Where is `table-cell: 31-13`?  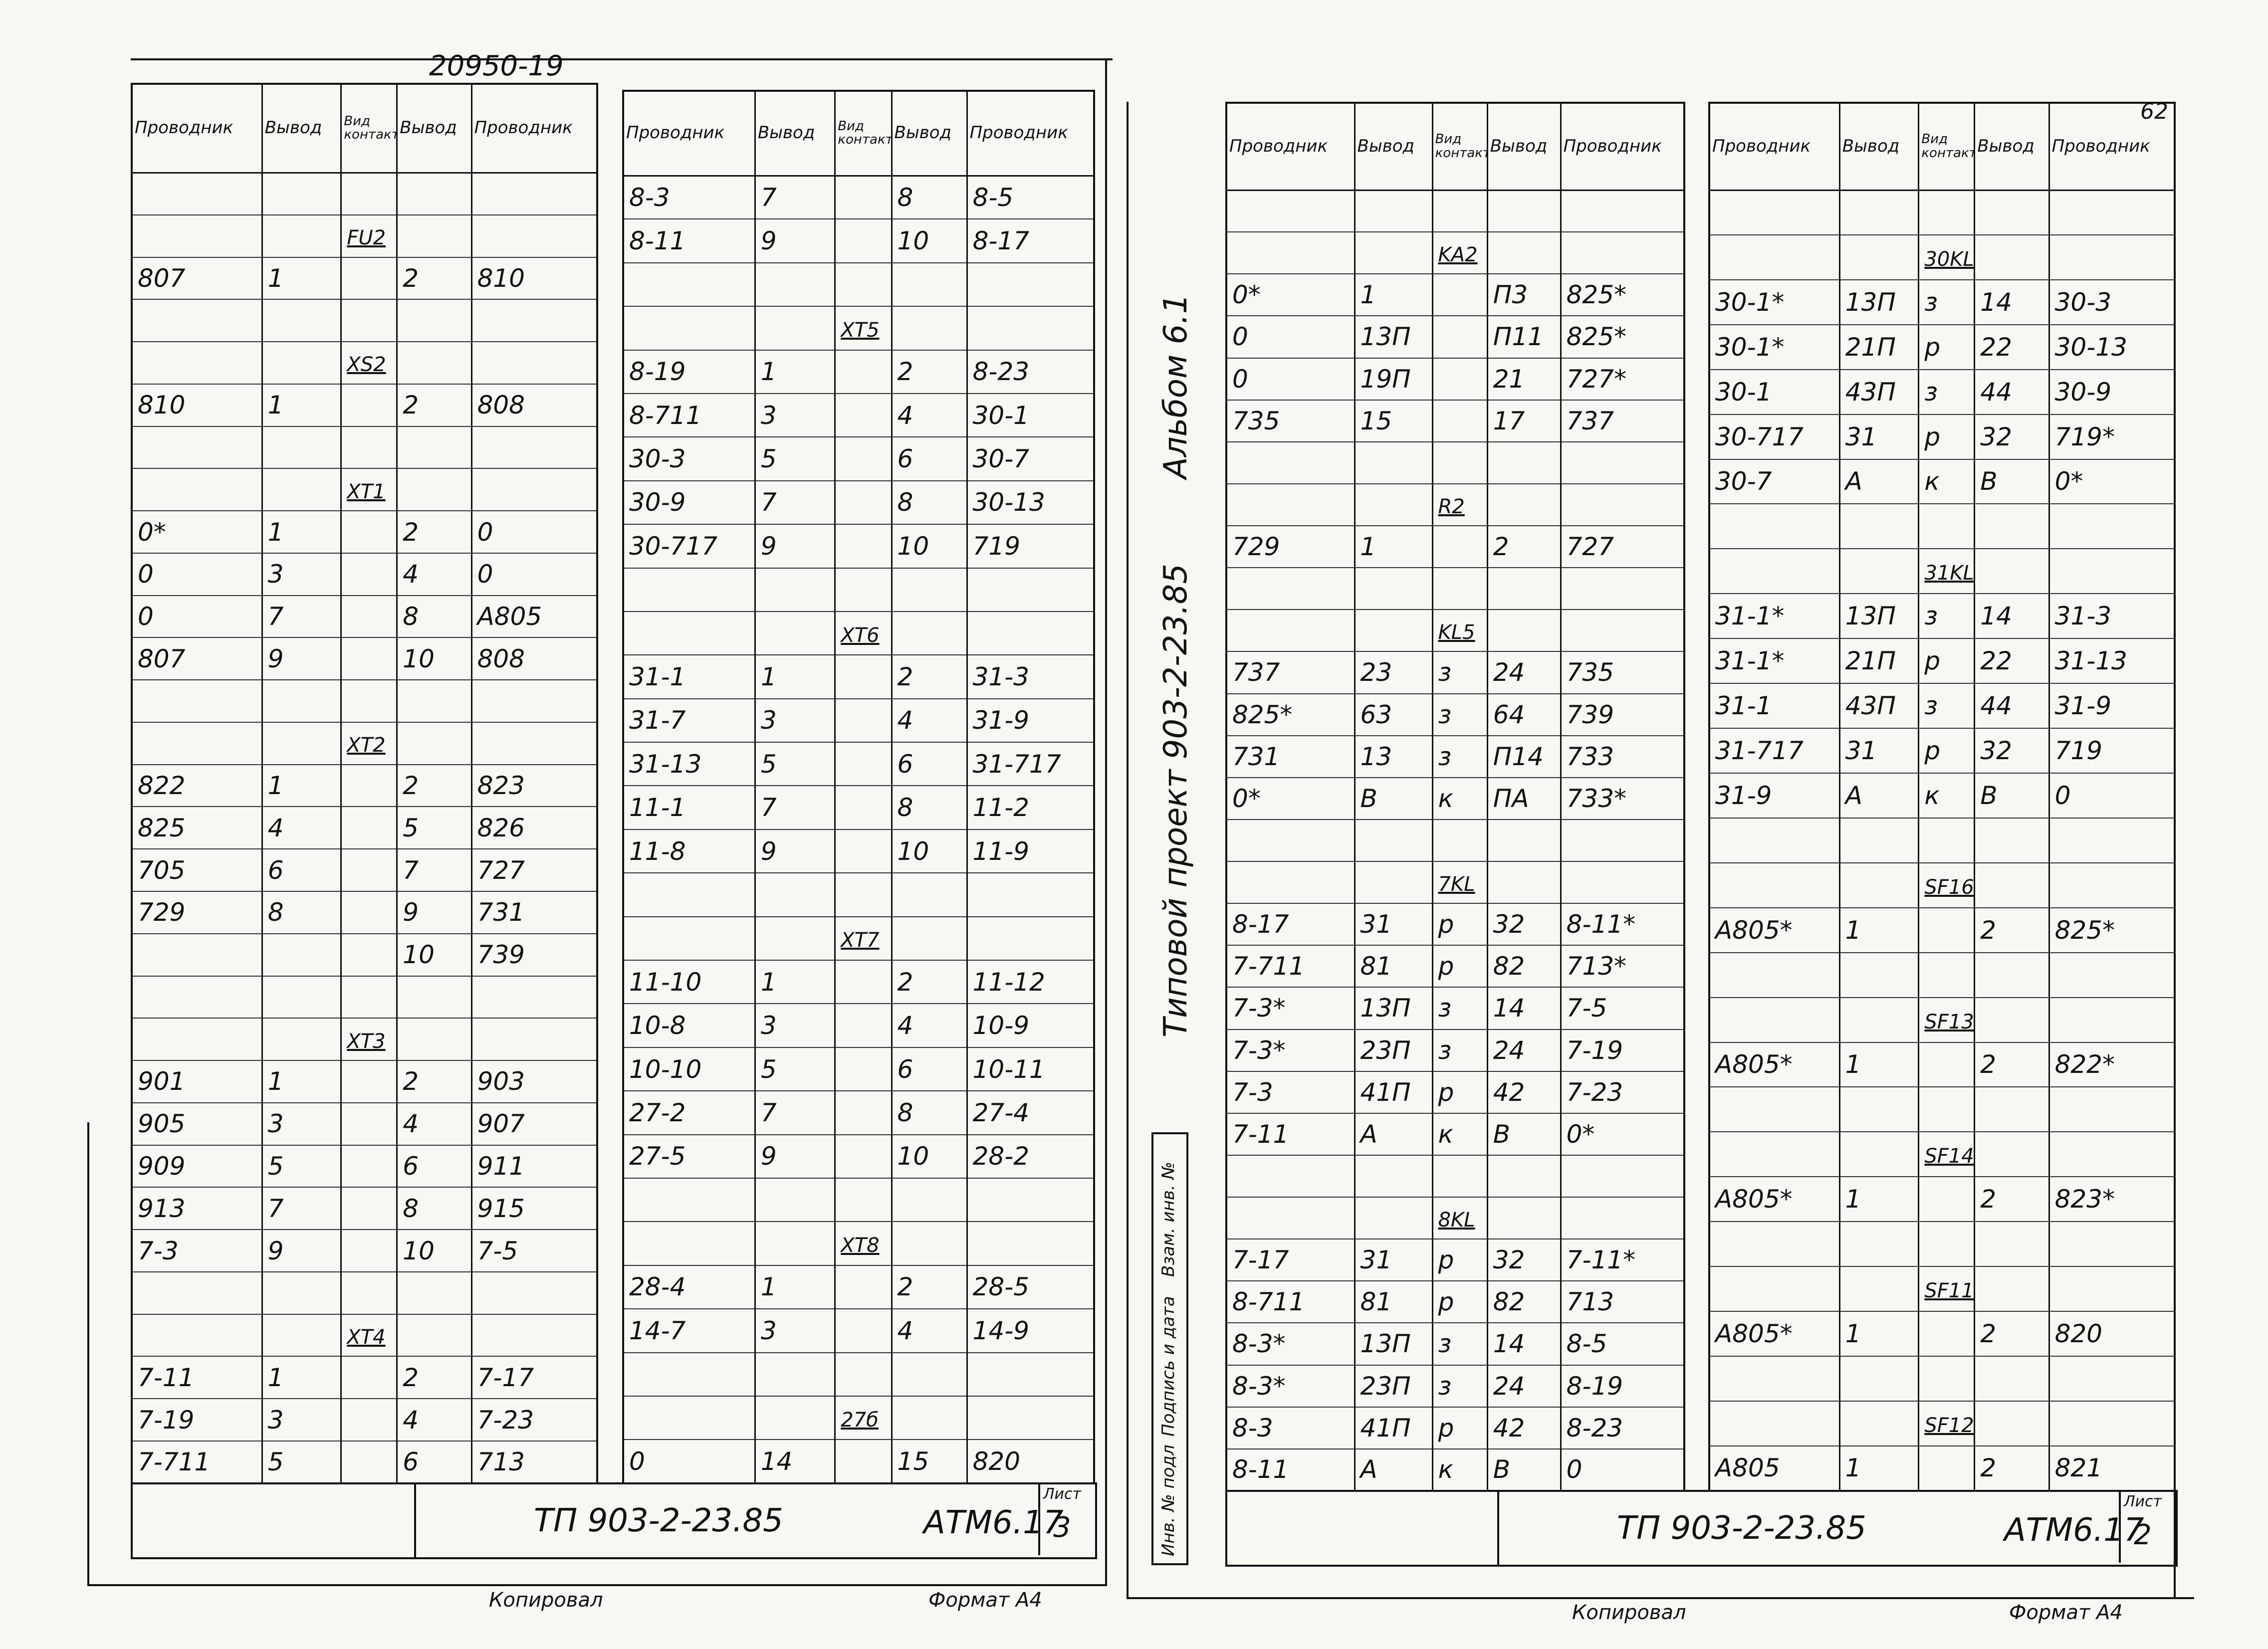
table-cell: 31-13 is located at coordinates (689, 764).